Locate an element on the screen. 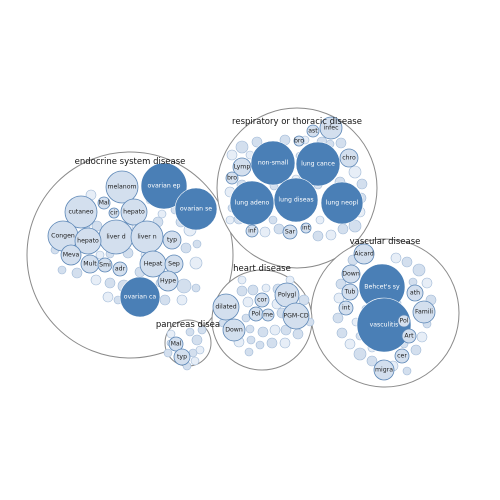 This screenshot has height=500, width=500. bubble-label: Smi is located at coordinates (105, 265).